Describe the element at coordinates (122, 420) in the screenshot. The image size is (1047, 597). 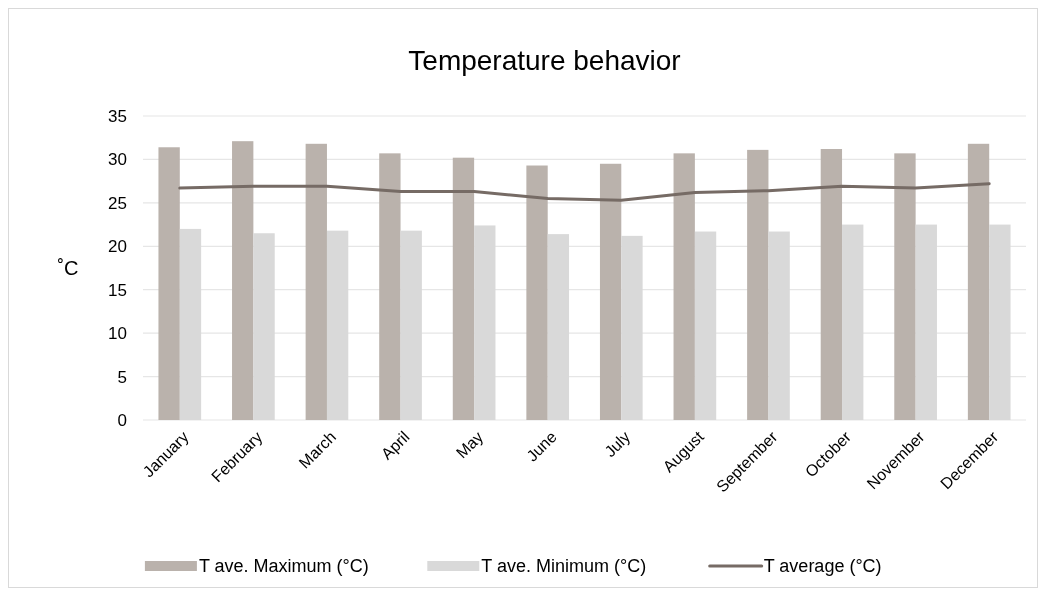
I see `y-tick-label: 0` at that location.